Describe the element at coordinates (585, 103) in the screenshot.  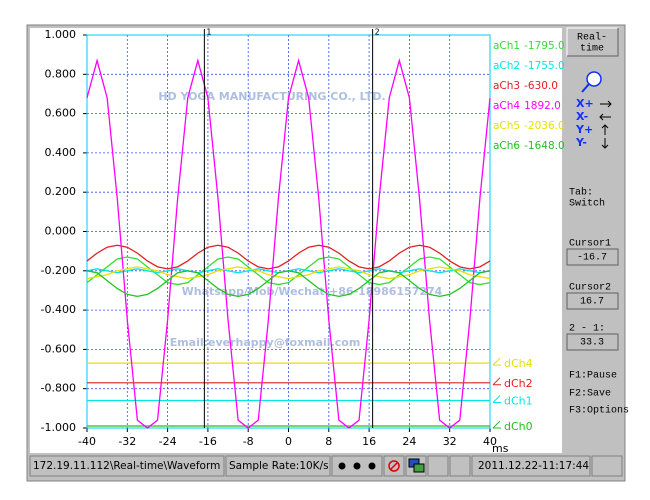
I see `nav-x-plus: X+` at that location.